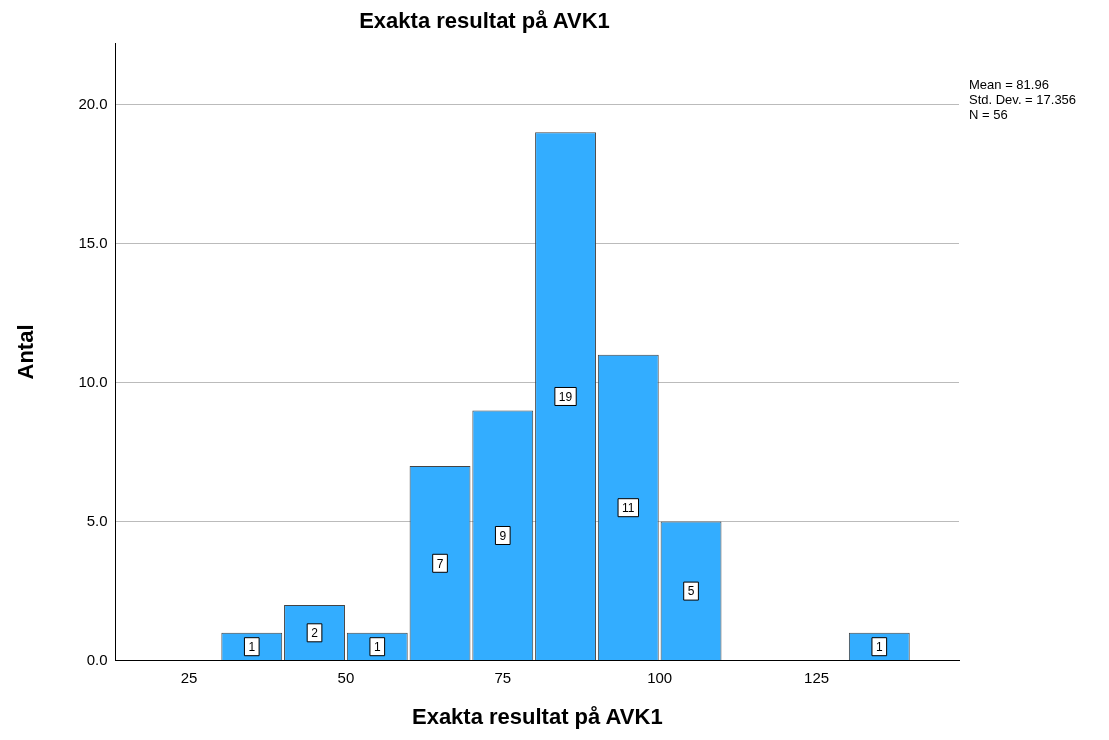  Describe the element at coordinates (93, 103) in the screenshot. I see `y-tick-label: 20.0` at that location.